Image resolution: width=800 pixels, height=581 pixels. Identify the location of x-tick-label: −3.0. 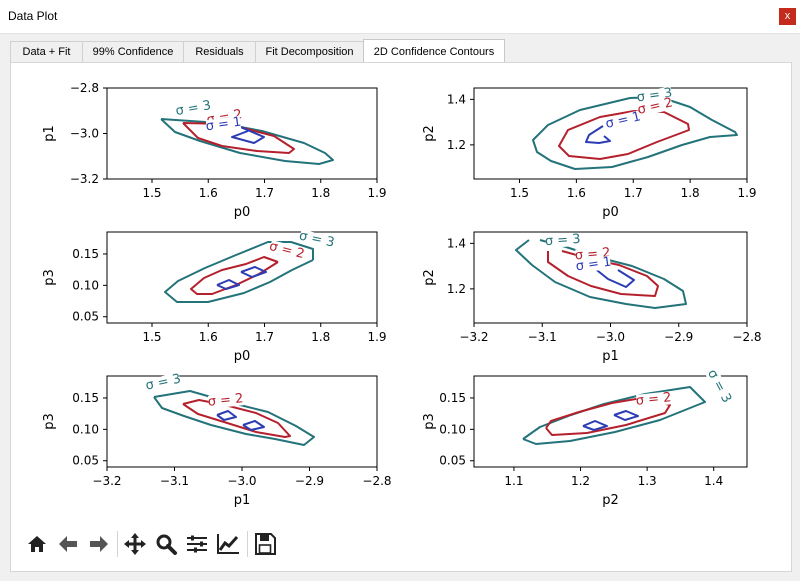
(610, 337).